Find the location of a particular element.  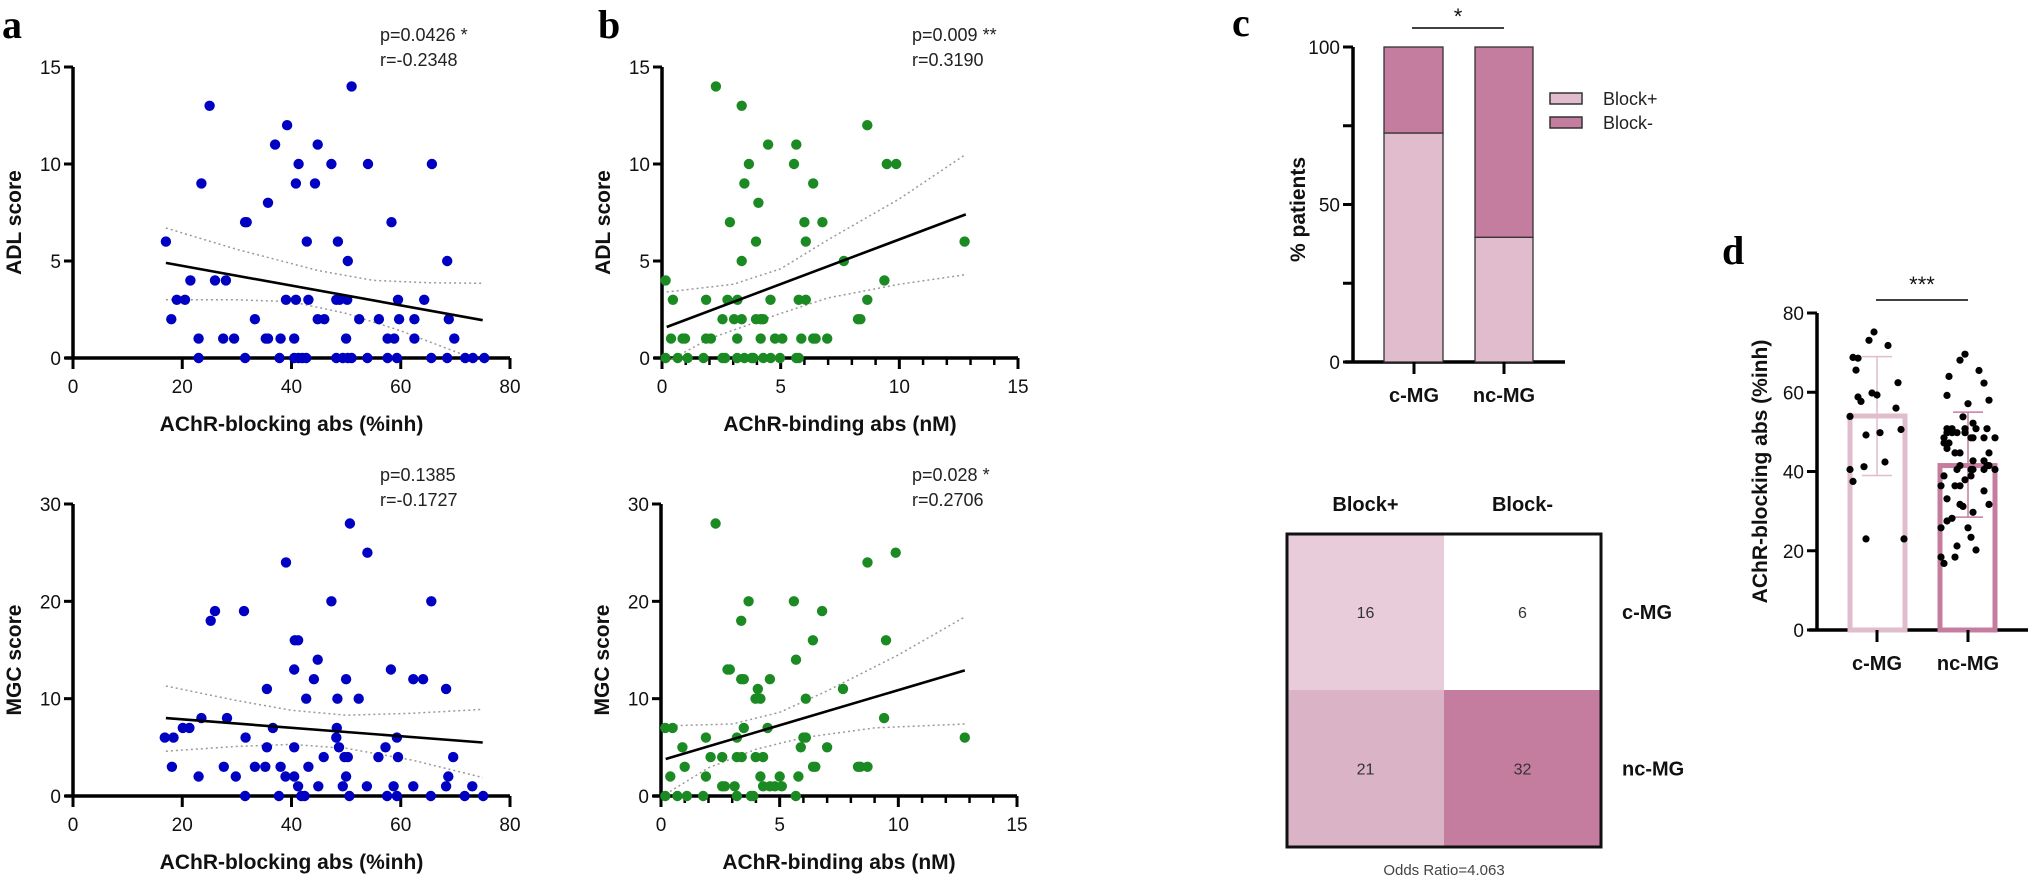

heatmap-row-label: nc-MG is located at coordinates (1653, 770).